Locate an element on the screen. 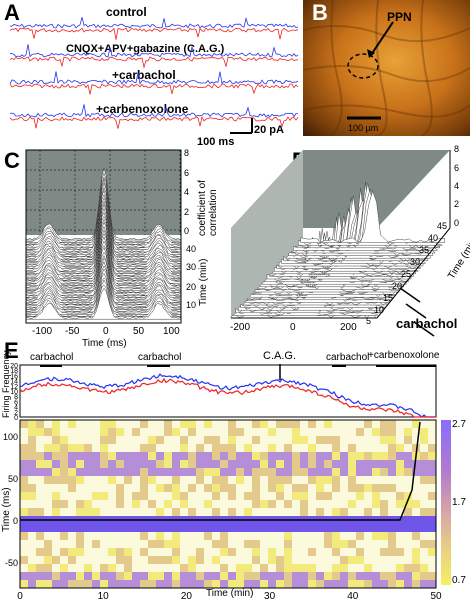 The width and height of the screenshot is (470, 600). panel-label-a: A is located at coordinates (12, 12).